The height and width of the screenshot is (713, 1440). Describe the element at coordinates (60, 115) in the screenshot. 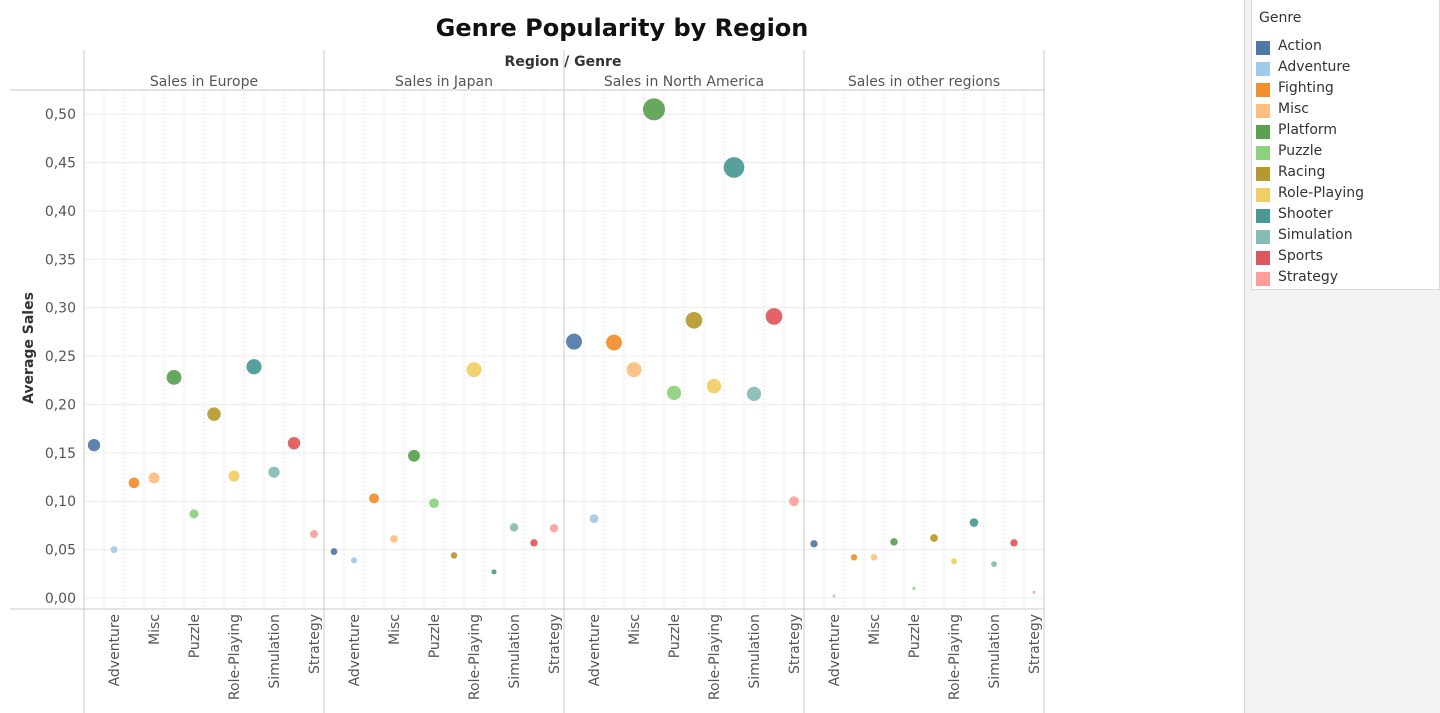

I see `y-tick-label: 0,50` at that location.